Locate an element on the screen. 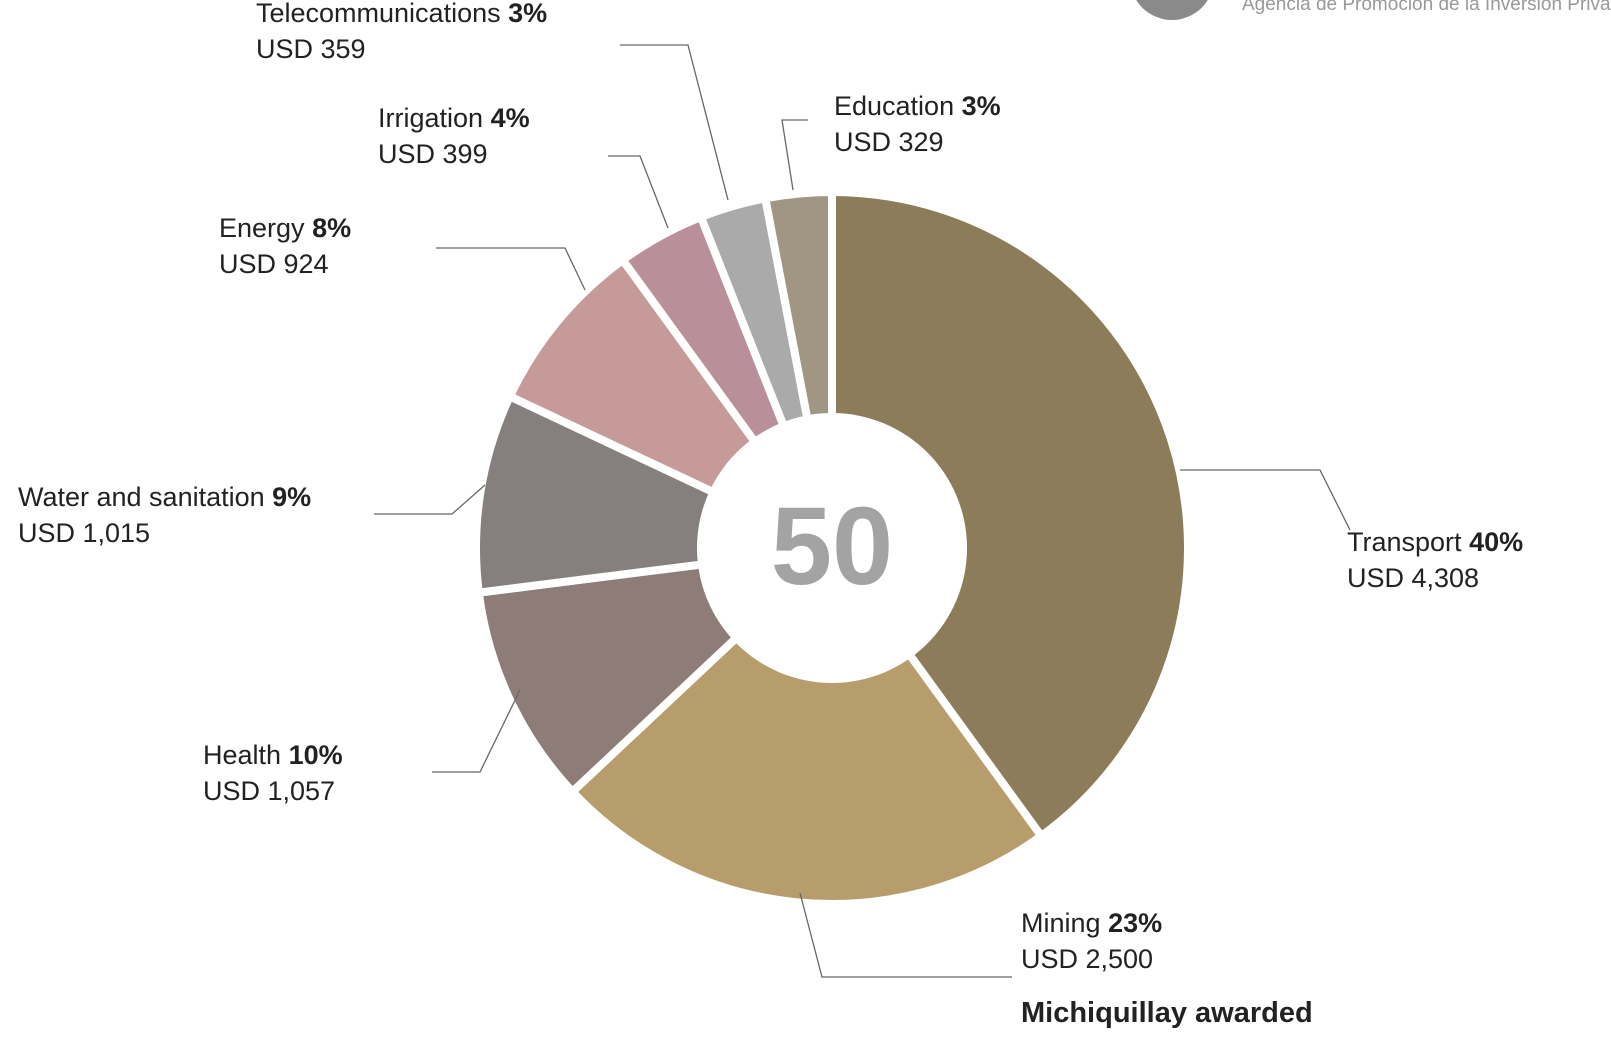  slice-label: Education 3% is located at coordinates (917, 106).